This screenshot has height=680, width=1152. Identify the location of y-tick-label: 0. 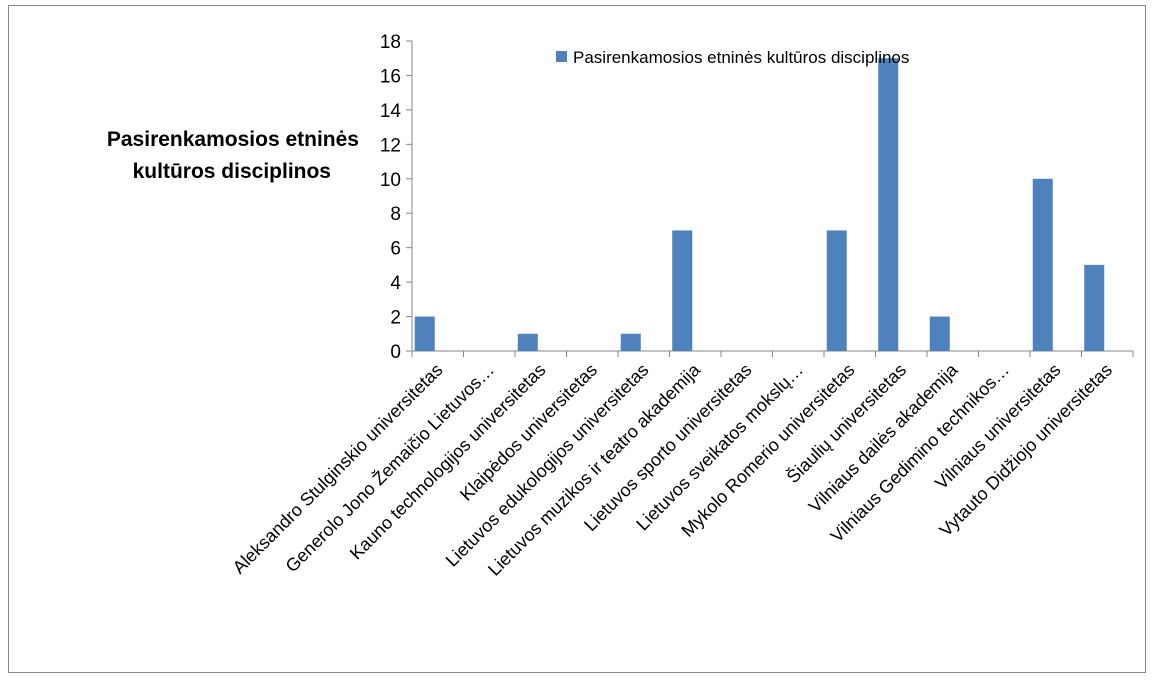
(395, 352).